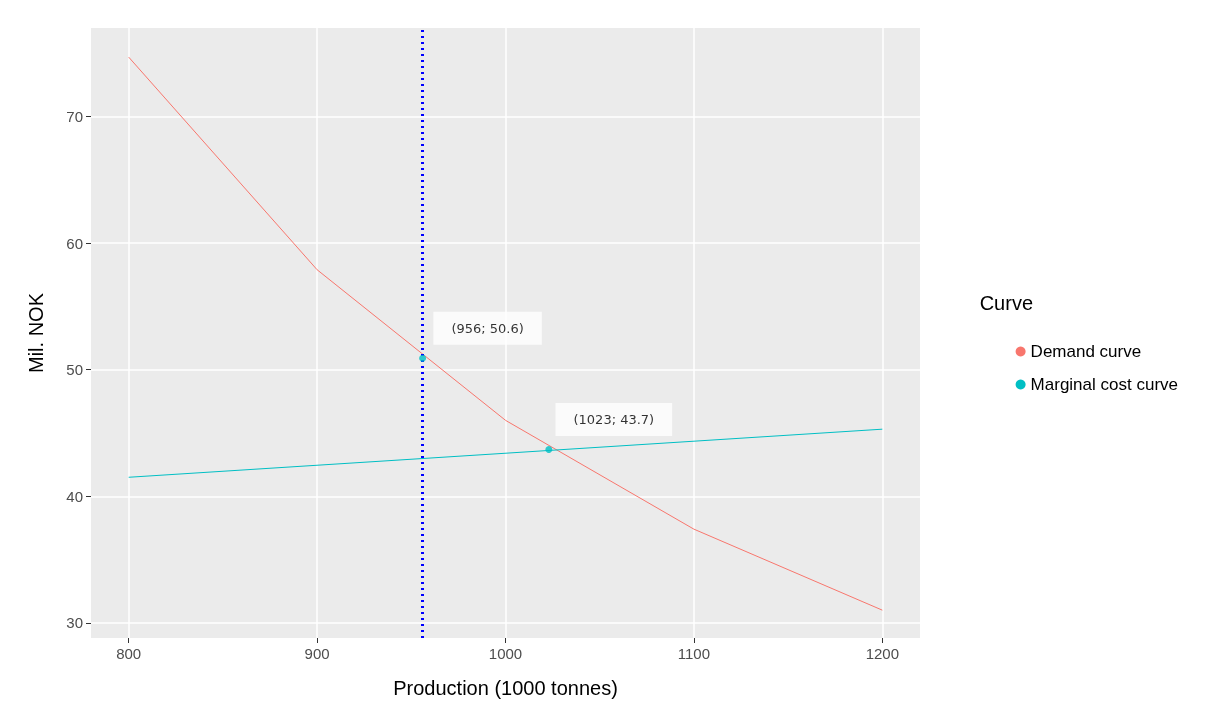 This screenshot has width=1215, height=726. What do you see at coordinates (694, 653) in the screenshot?
I see `x-tick-label: 1100` at bounding box center [694, 653].